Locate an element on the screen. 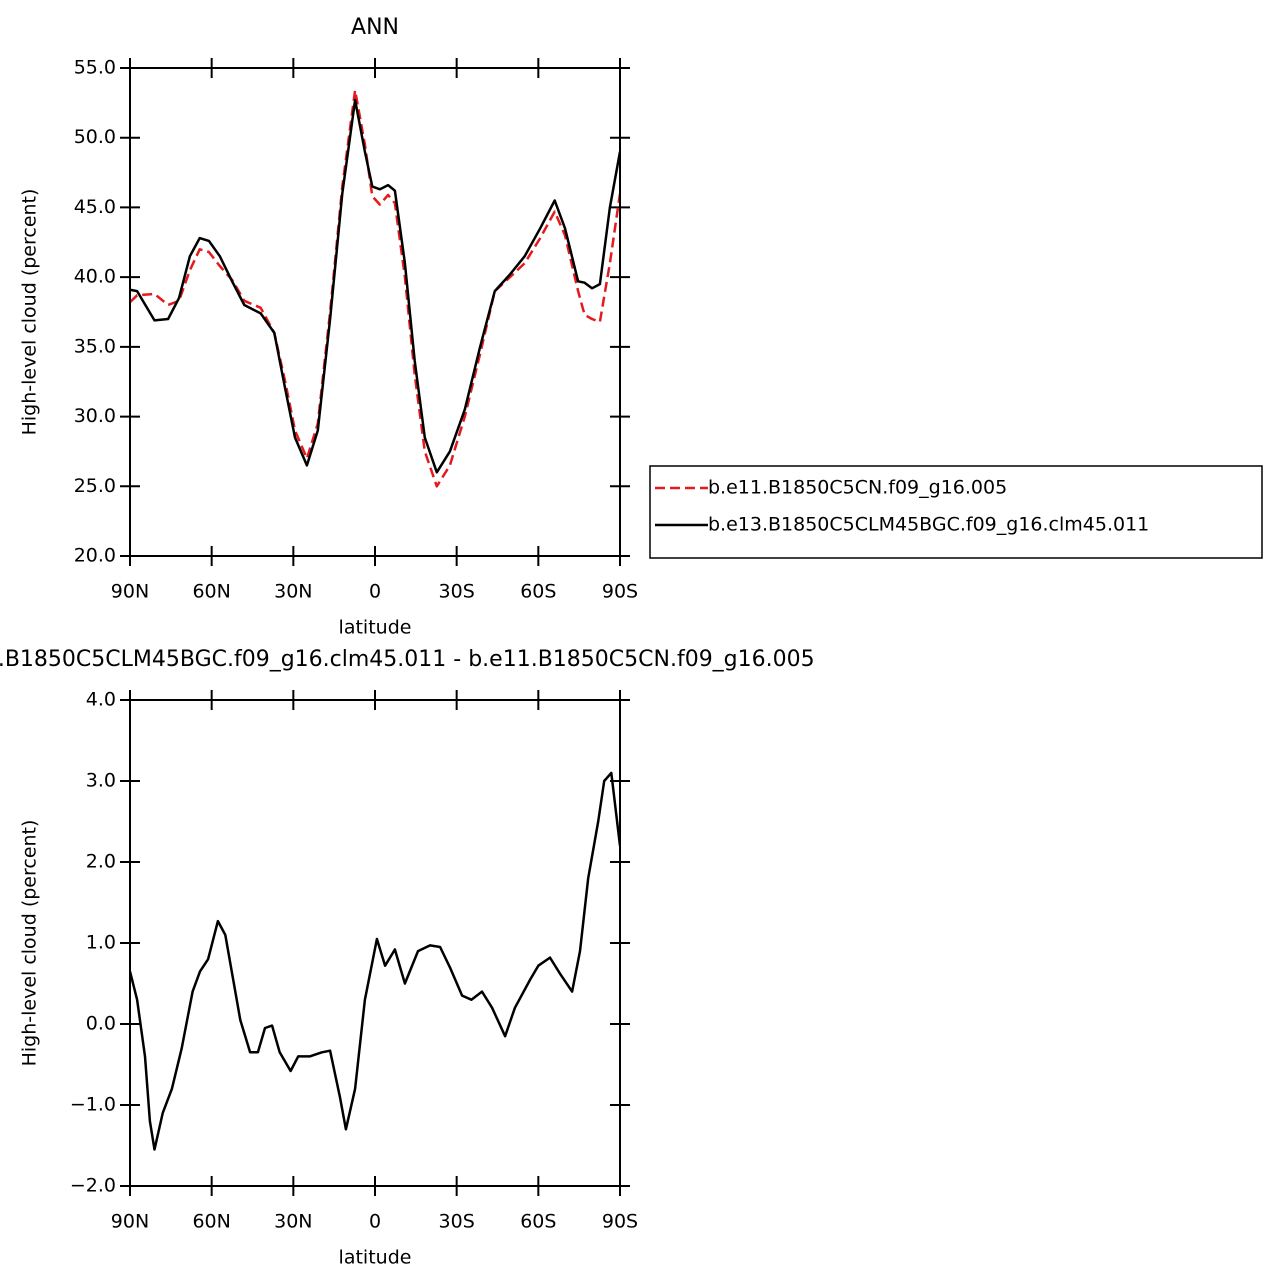 This screenshot has height=1280, width=1280. legend-label: b.e13.B1850C5CLM45BGC.f09_g16.clm45.011 is located at coordinates (928, 525).